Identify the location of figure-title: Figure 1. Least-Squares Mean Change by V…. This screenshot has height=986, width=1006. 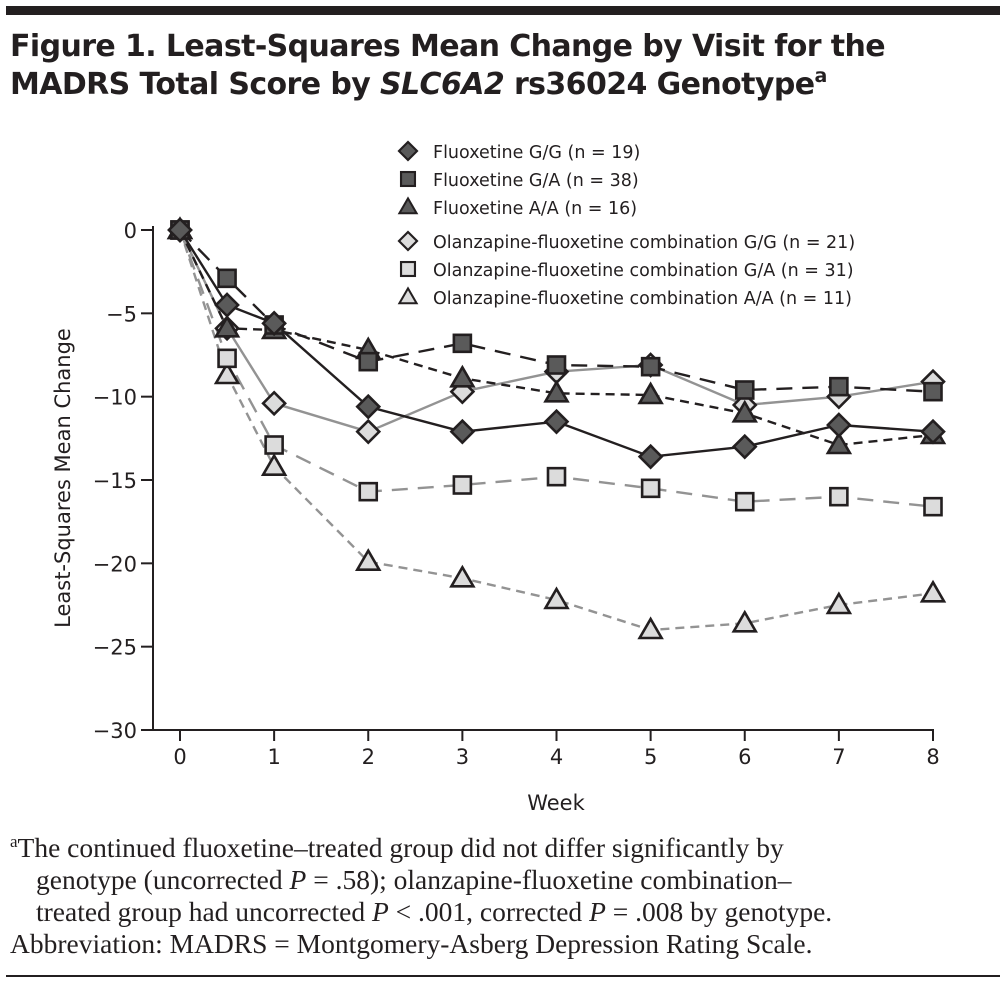
(505, 66).